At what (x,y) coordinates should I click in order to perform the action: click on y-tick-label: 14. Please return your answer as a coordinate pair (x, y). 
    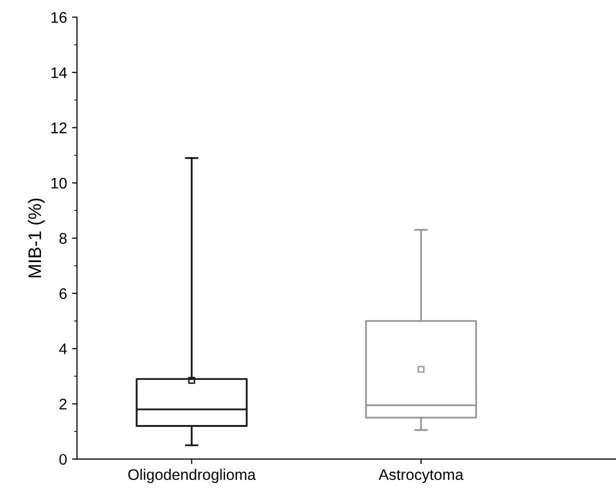
    Looking at the image, I should click on (59, 72).